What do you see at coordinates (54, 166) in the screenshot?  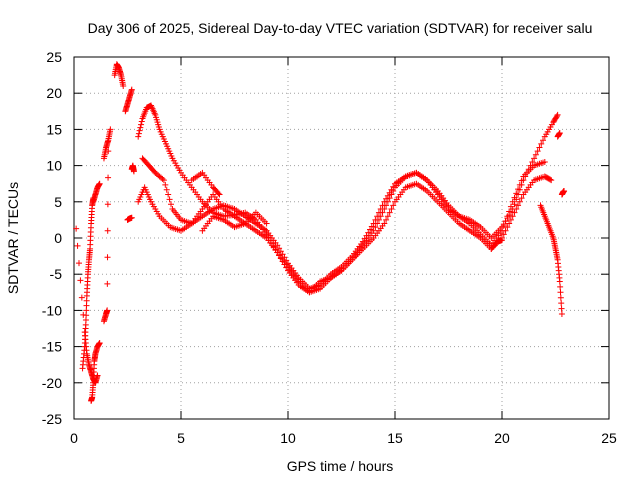 I see `y-tick-label: 10` at bounding box center [54, 166].